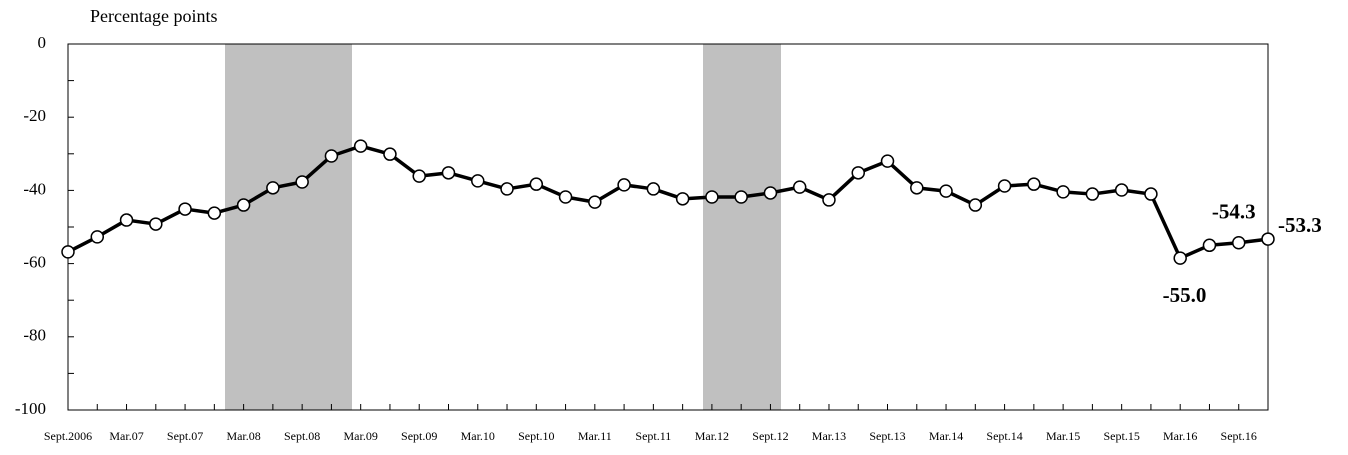 This screenshot has height=455, width=1348. What do you see at coordinates (770, 436) in the screenshot?
I see `x-tick-label: Sept.12` at bounding box center [770, 436].